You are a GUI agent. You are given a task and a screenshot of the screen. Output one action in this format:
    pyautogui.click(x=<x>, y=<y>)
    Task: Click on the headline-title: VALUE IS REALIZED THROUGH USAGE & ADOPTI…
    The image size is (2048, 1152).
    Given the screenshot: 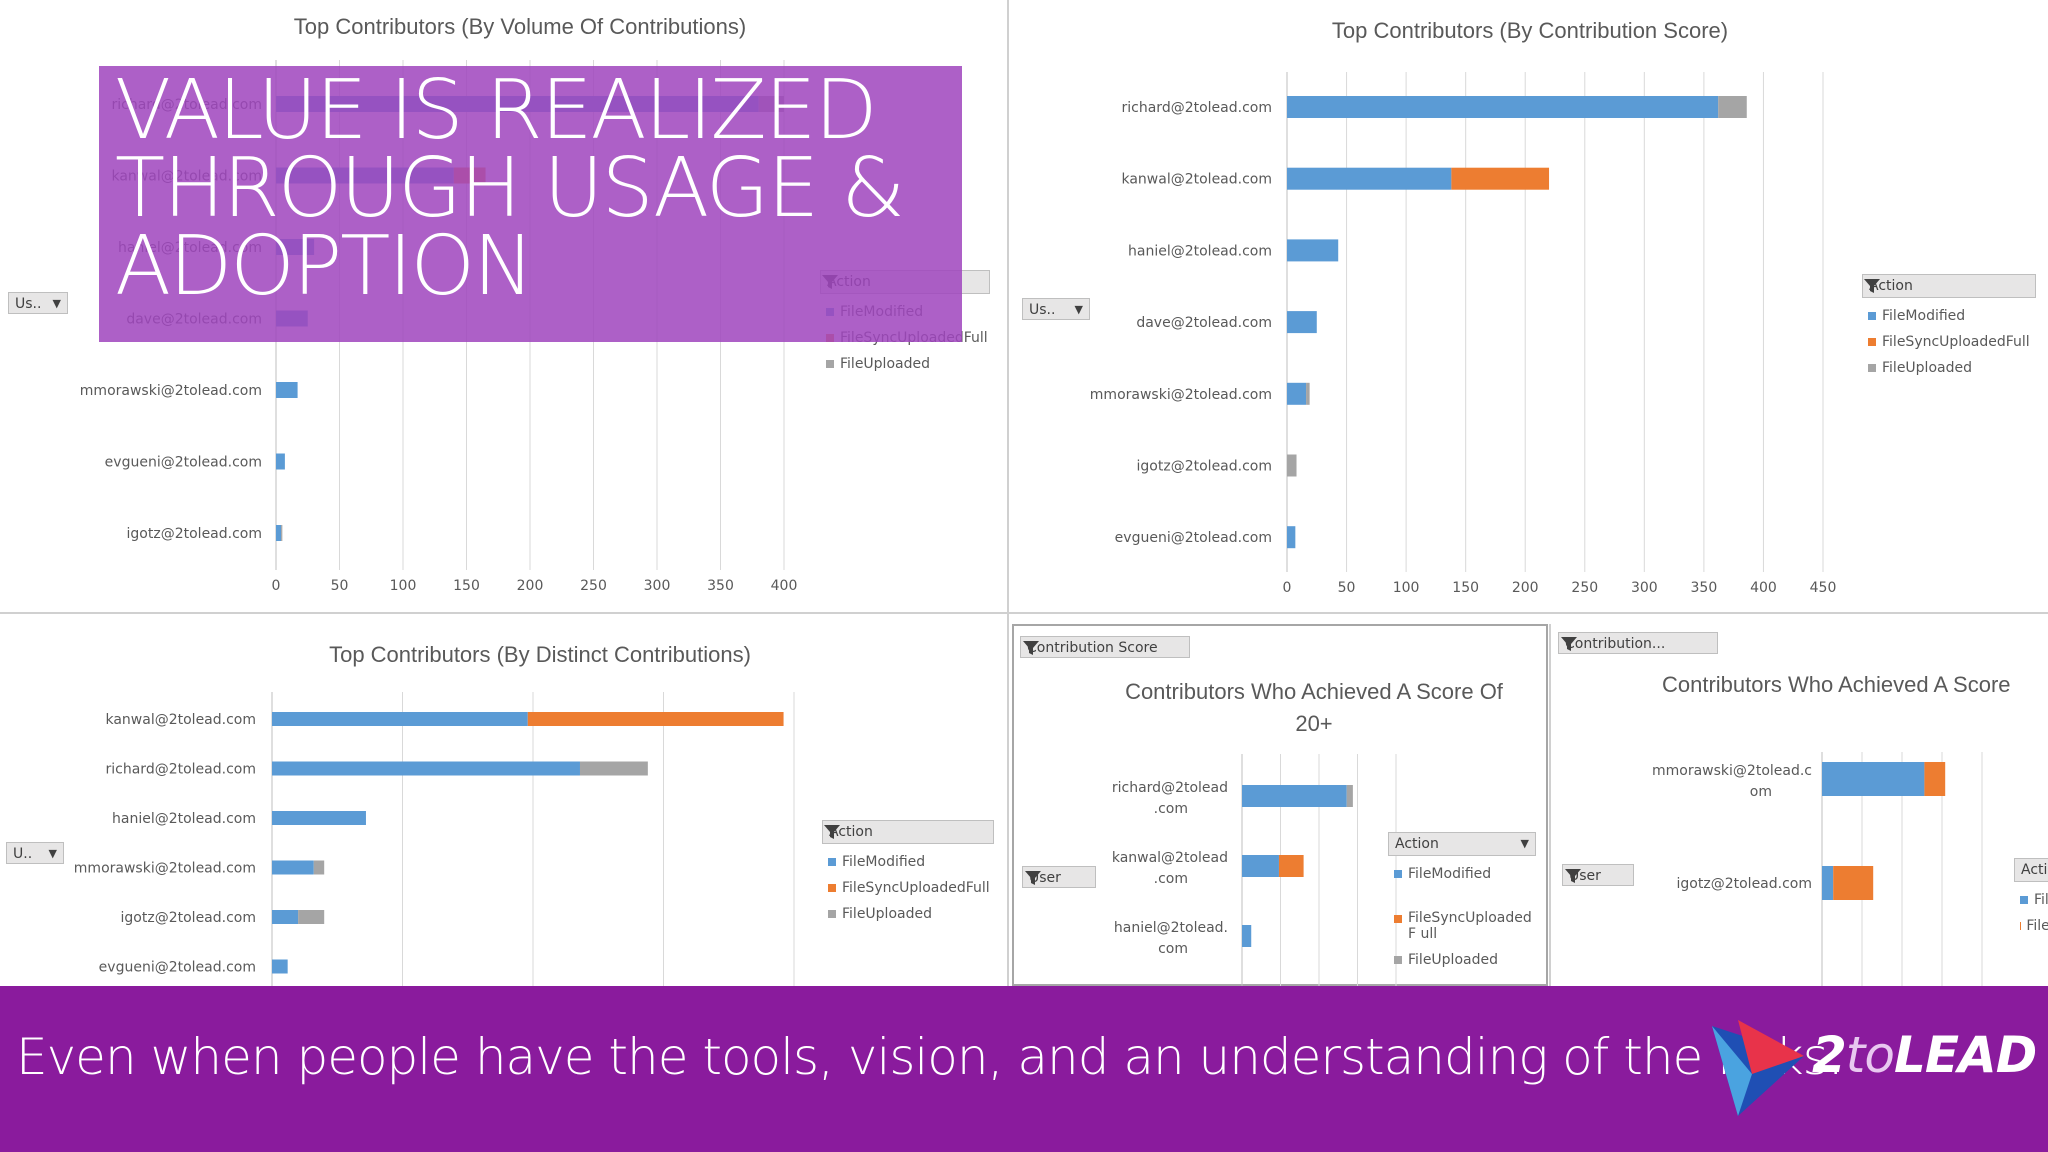 What is the action you would take?
    pyautogui.click(x=535, y=188)
    